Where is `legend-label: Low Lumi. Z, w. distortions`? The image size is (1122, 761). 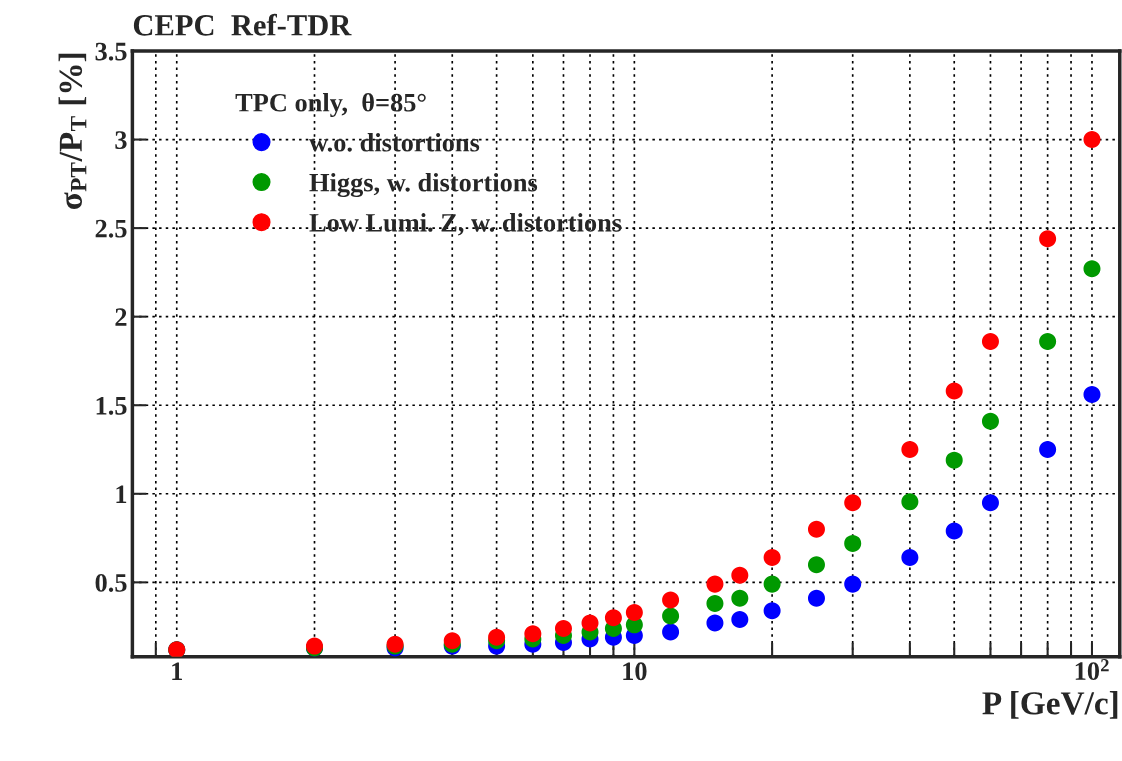 legend-label: Low Lumi. Z, w. distortions is located at coordinates (465, 224).